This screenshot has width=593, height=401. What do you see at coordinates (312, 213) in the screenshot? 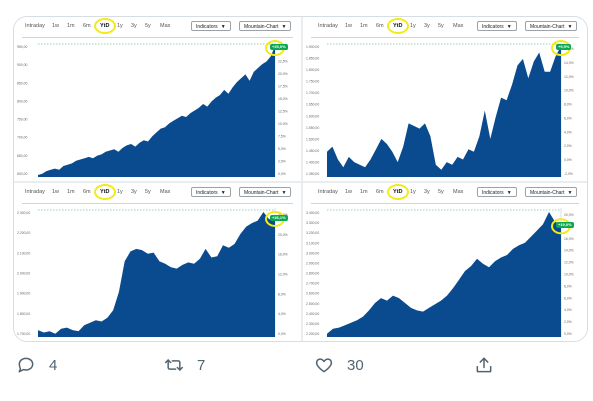
I see `y-tick-label: 3.400,00` at bounding box center [312, 213].